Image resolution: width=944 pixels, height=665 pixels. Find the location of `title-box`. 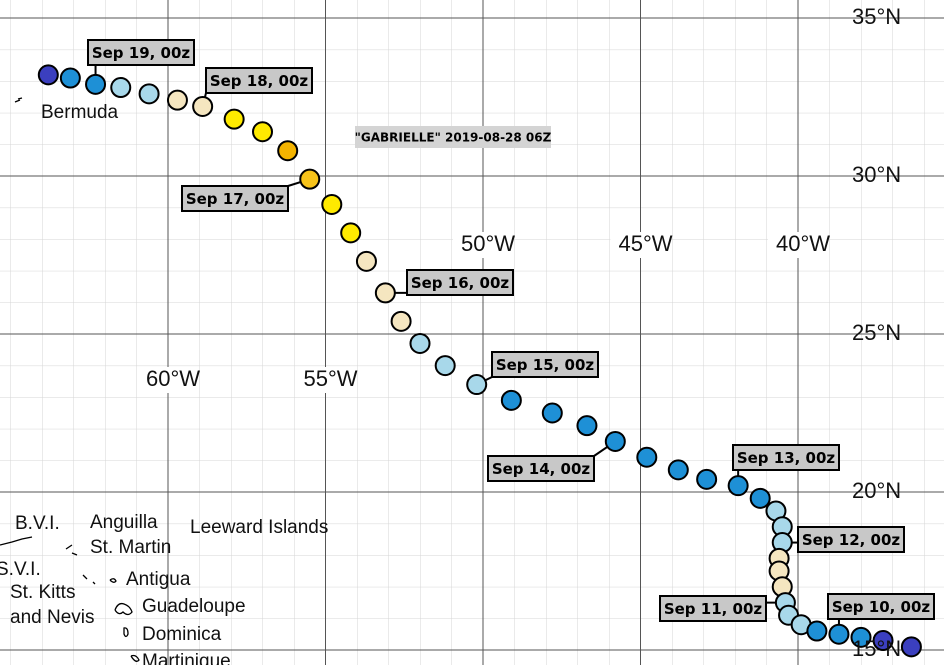

title-box is located at coordinates (453, 137).